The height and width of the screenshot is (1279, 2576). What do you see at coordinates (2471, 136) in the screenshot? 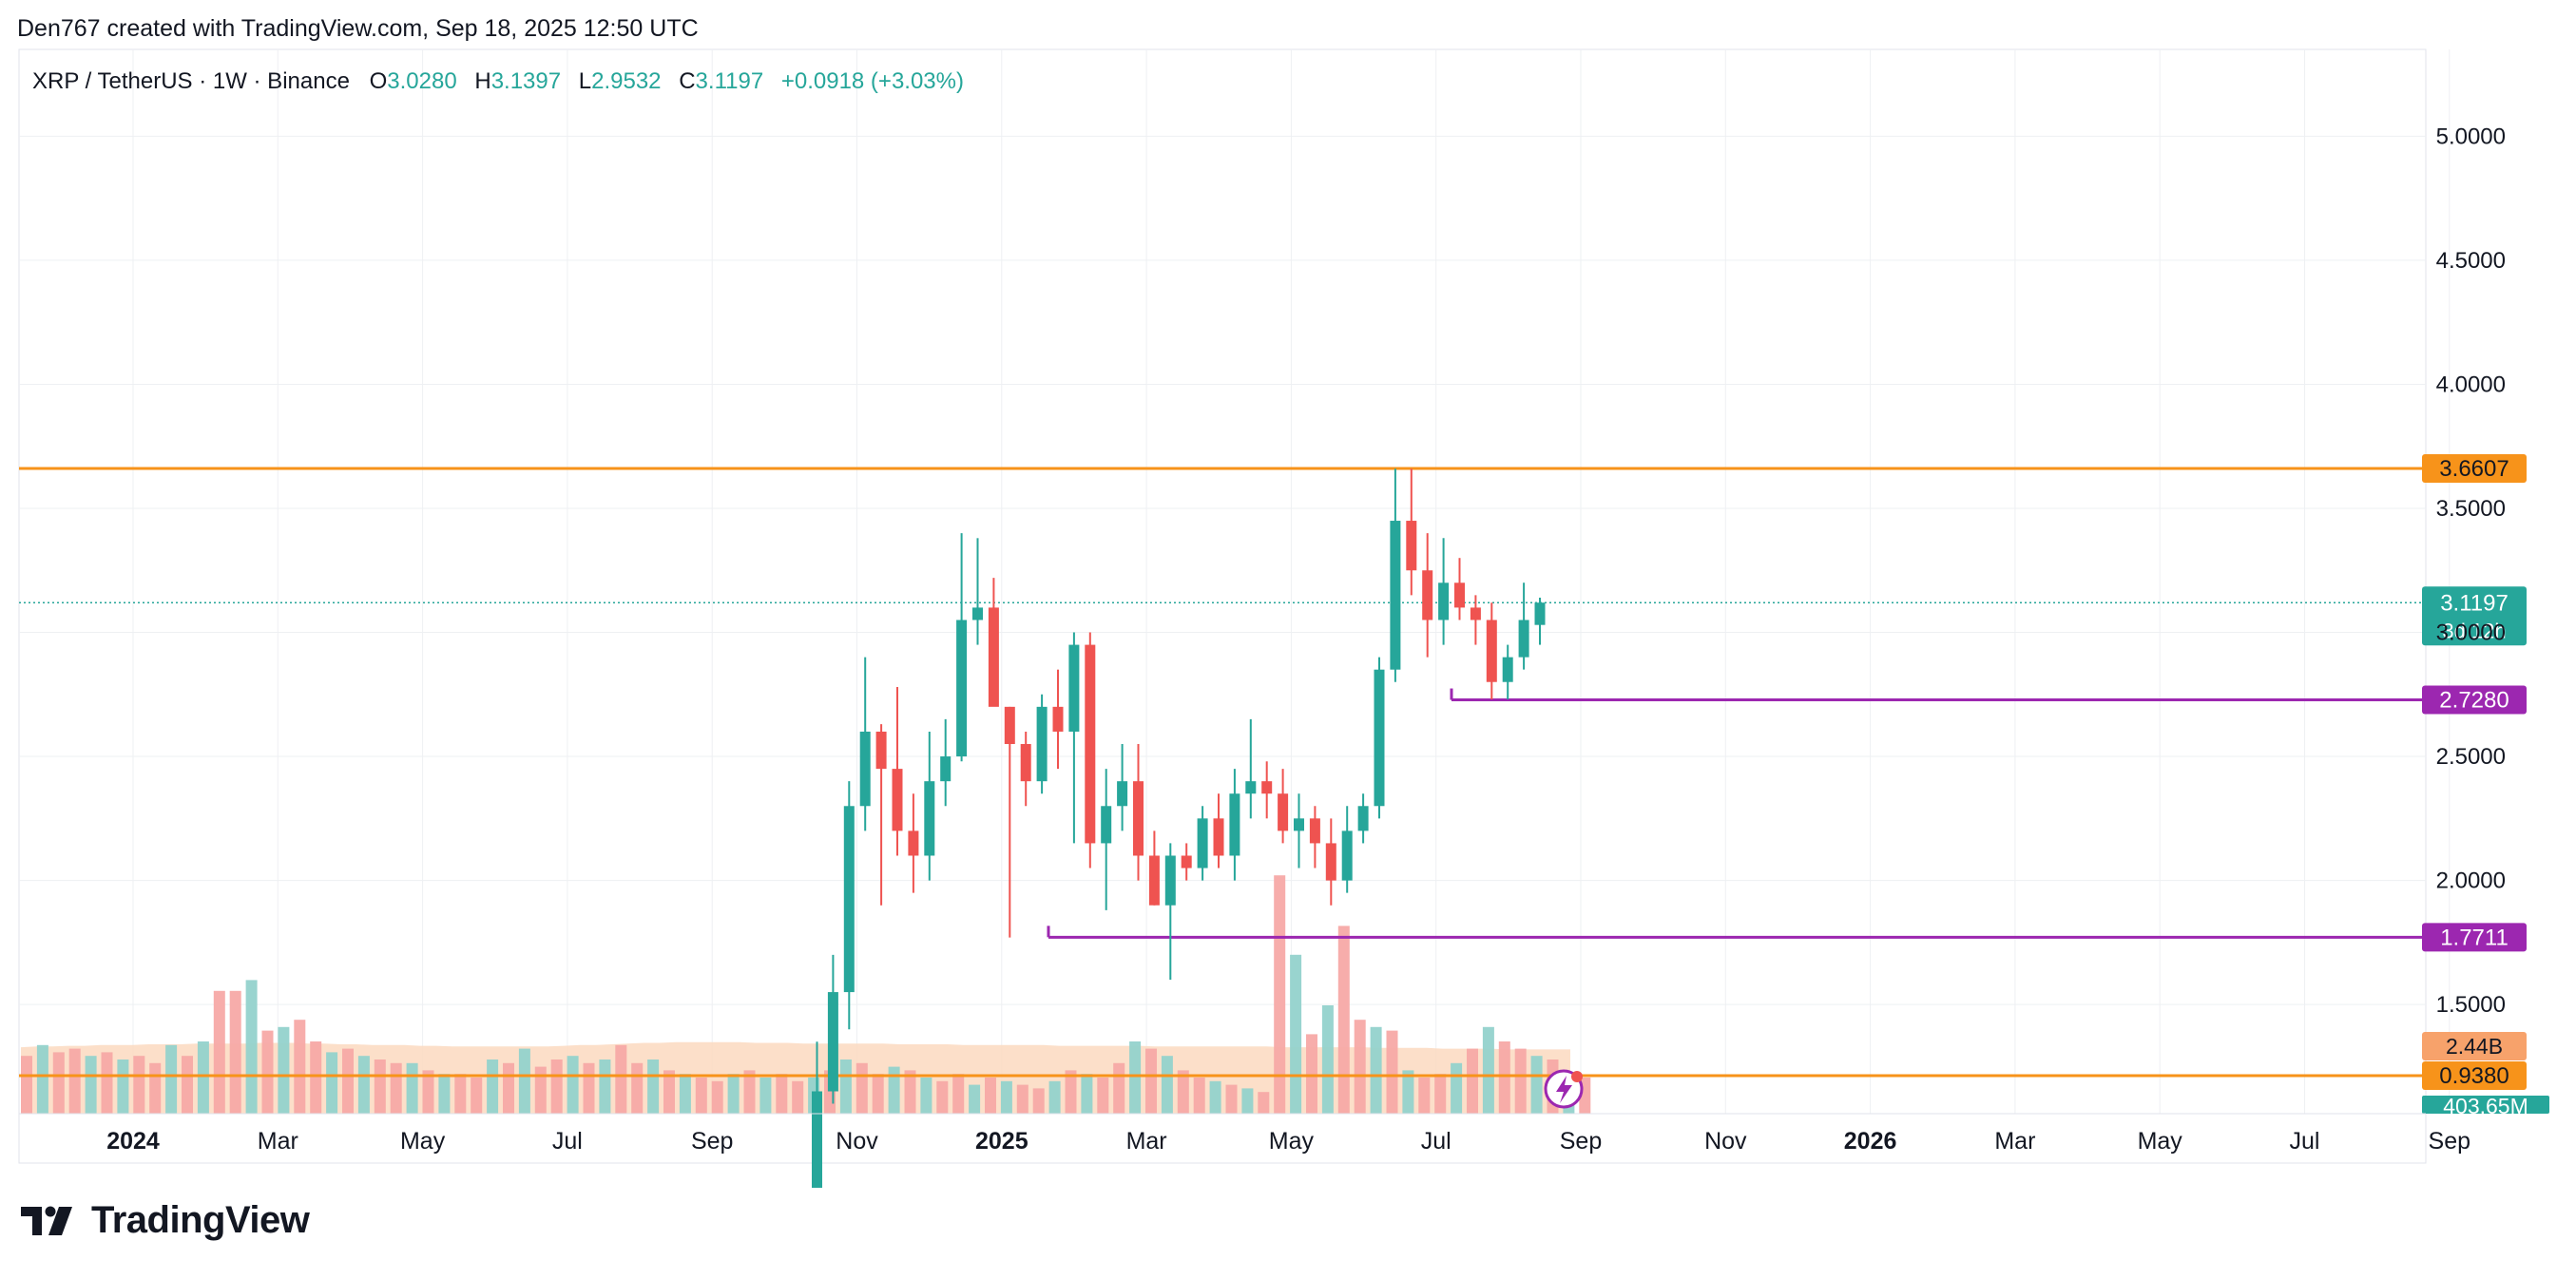
I see `price-tick-label: 5.0000` at bounding box center [2471, 136].